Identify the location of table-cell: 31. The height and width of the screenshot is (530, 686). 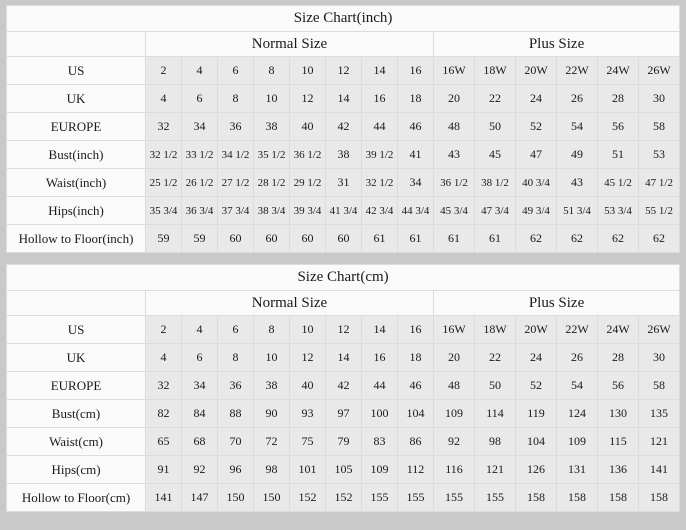
(343, 182).